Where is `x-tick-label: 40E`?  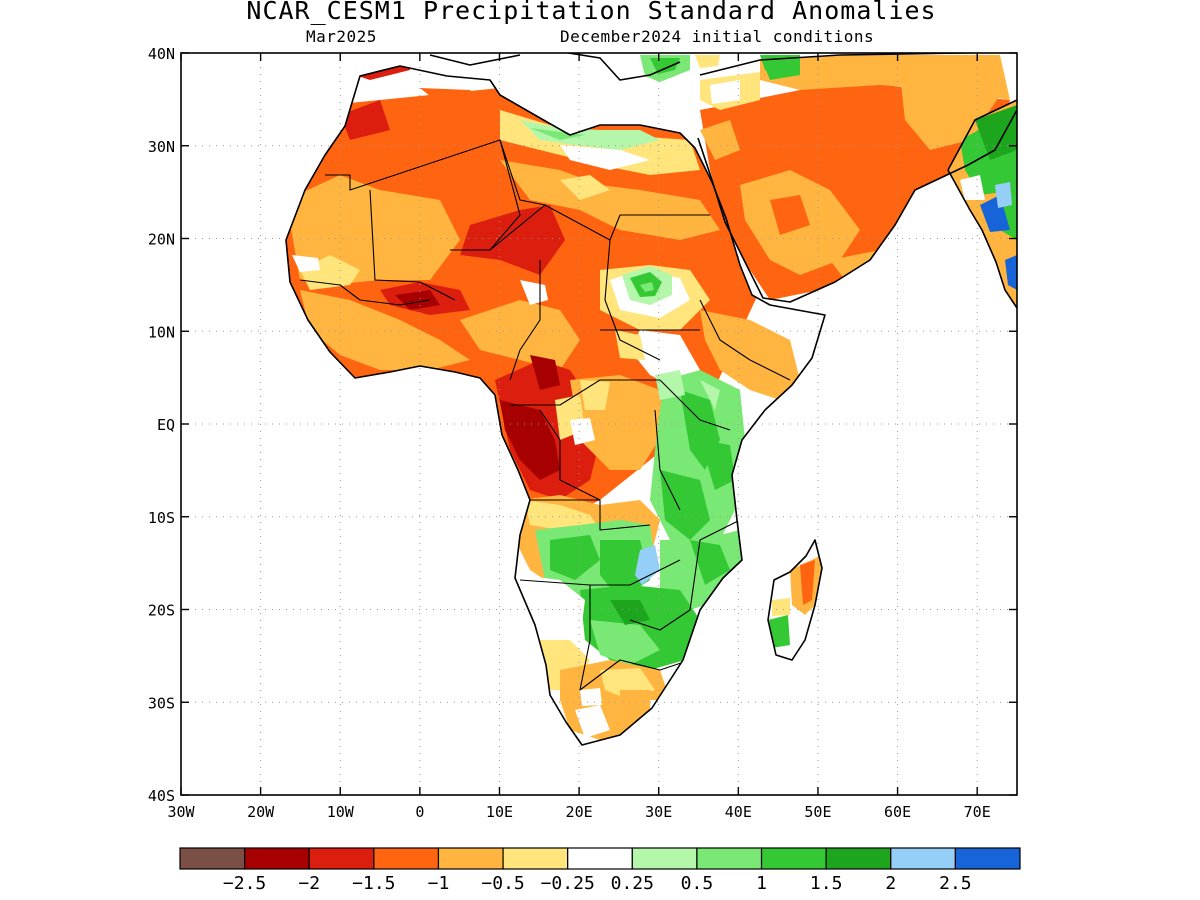
x-tick-label: 40E is located at coordinates (738, 812).